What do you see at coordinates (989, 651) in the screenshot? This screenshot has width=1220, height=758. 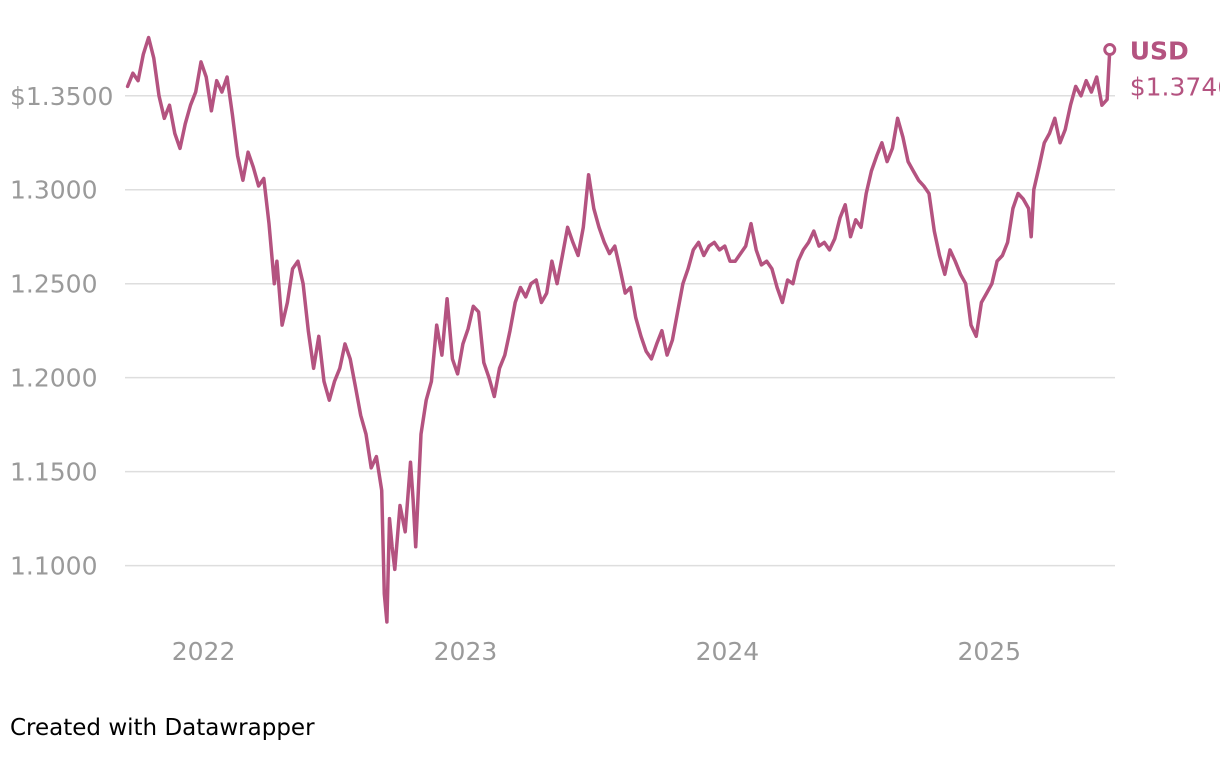 I see `x-tick-label: 2025` at bounding box center [989, 651].